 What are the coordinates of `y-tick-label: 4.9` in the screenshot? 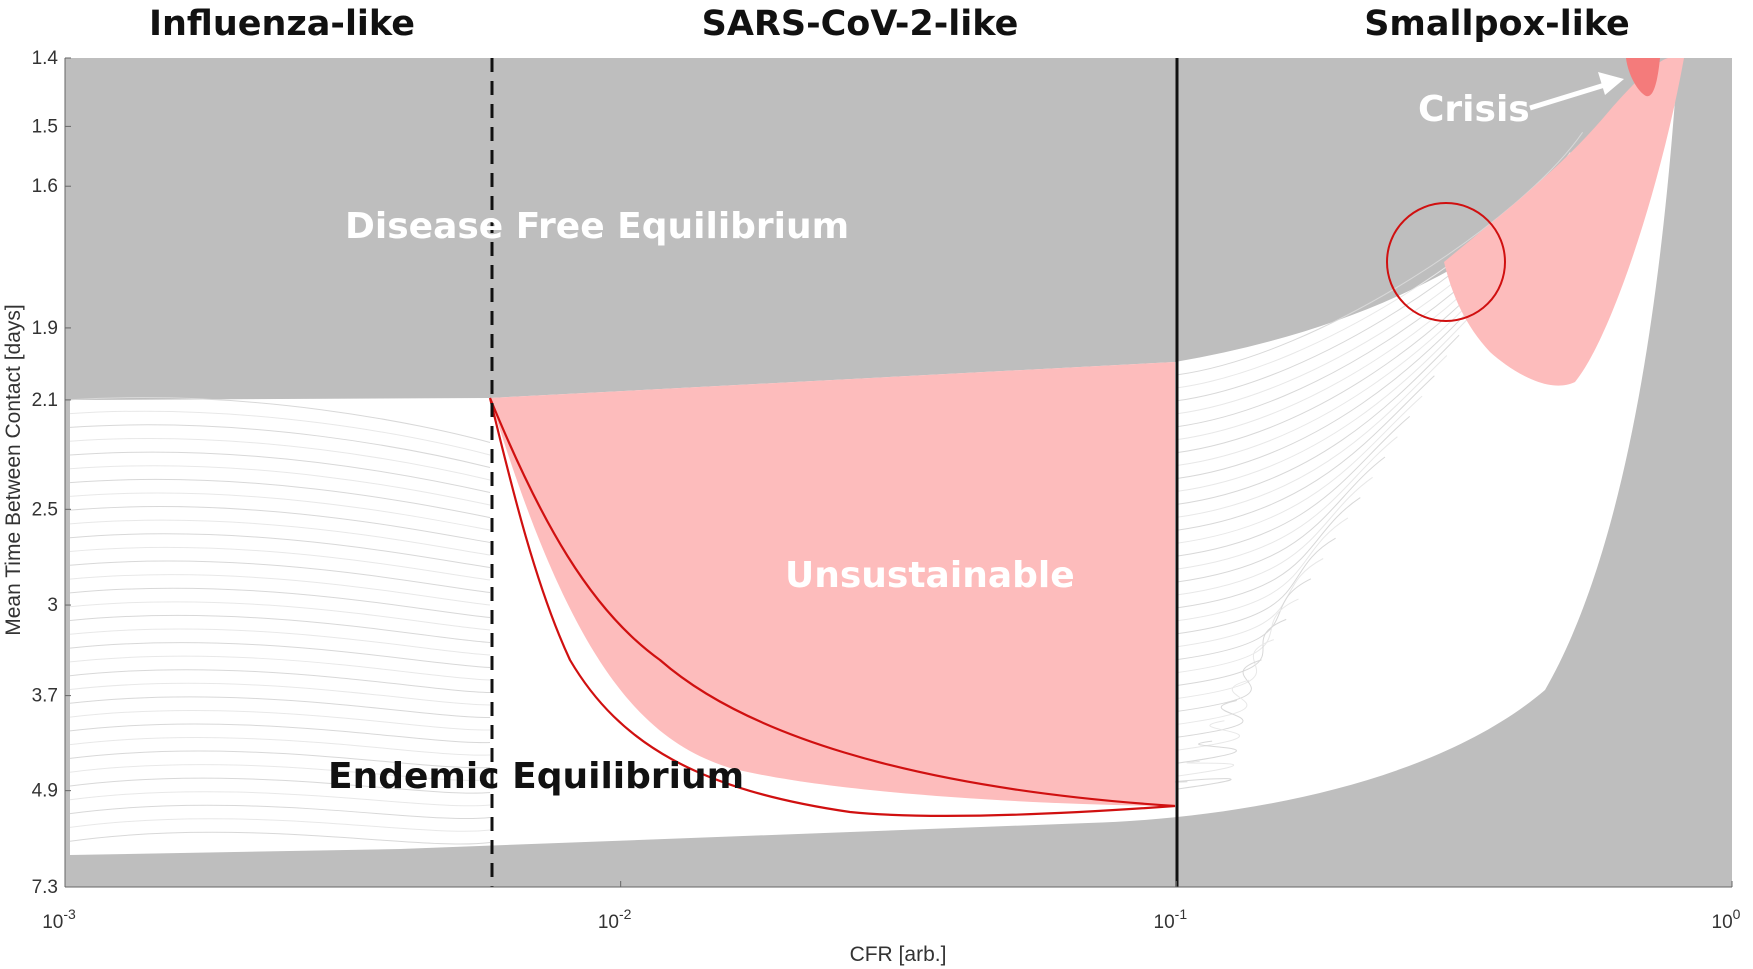 It's located at (45, 791).